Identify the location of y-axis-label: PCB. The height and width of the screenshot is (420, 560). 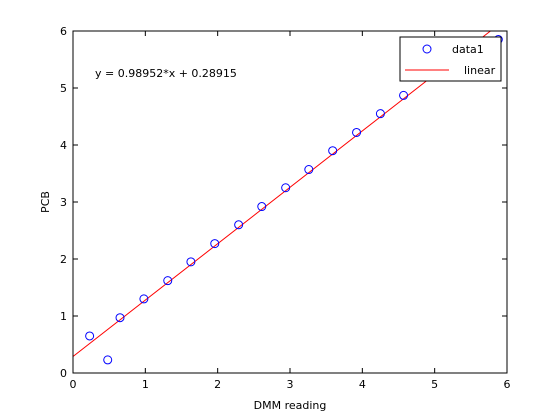
(45, 202).